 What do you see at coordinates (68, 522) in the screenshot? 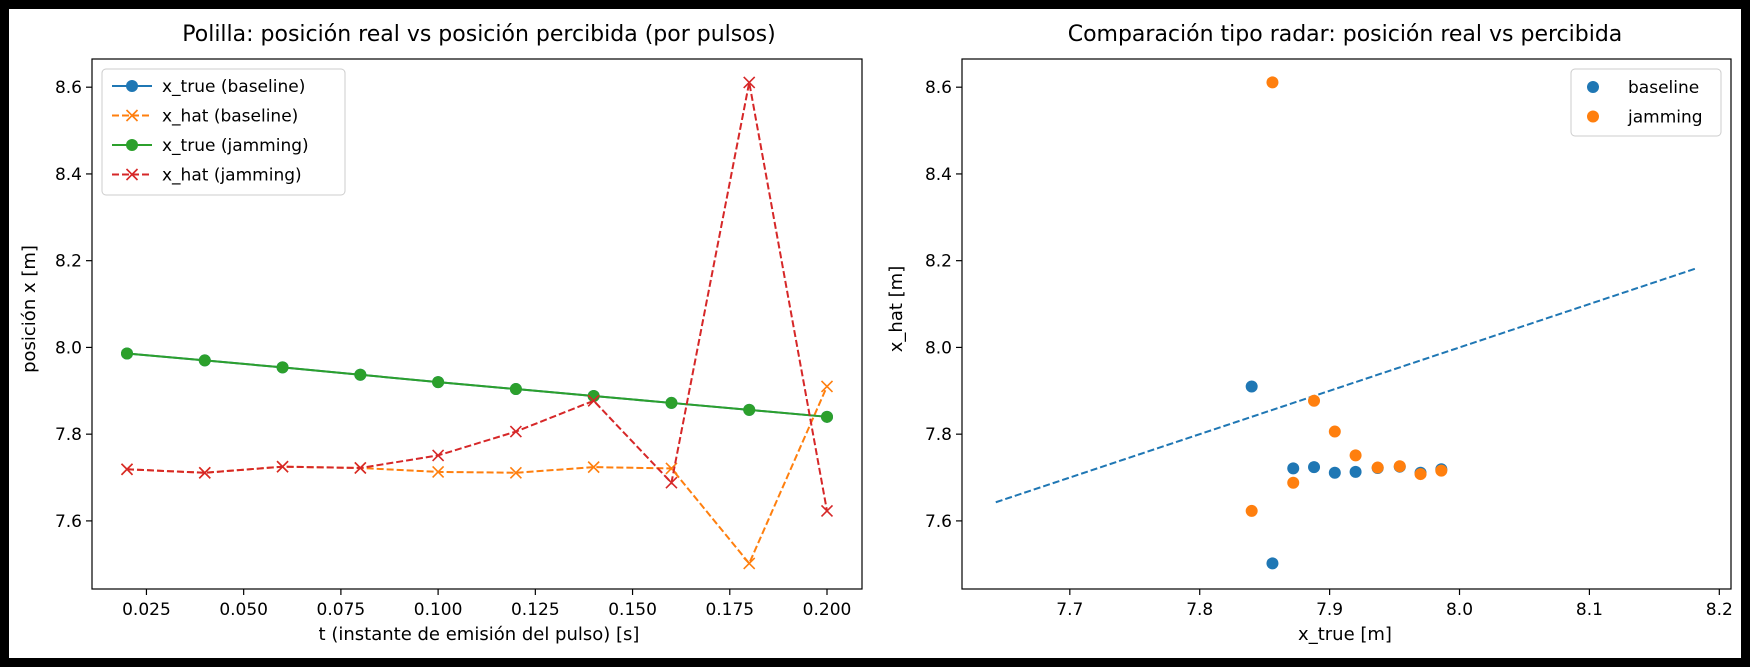
I see `left-ytick-label: 7.6` at bounding box center [68, 522].